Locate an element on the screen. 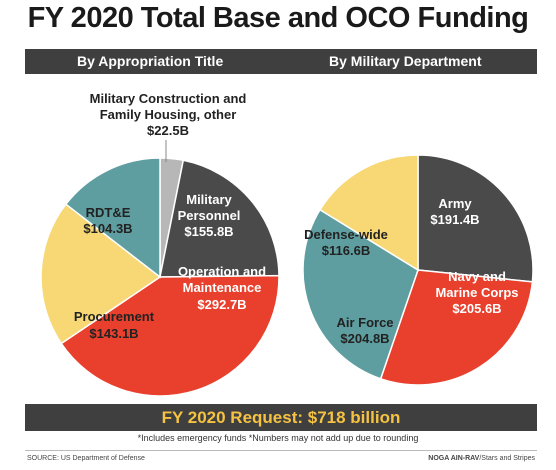 The width and height of the screenshot is (556, 470). label-rdt-e: RDT&E is located at coordinates (108, 212).